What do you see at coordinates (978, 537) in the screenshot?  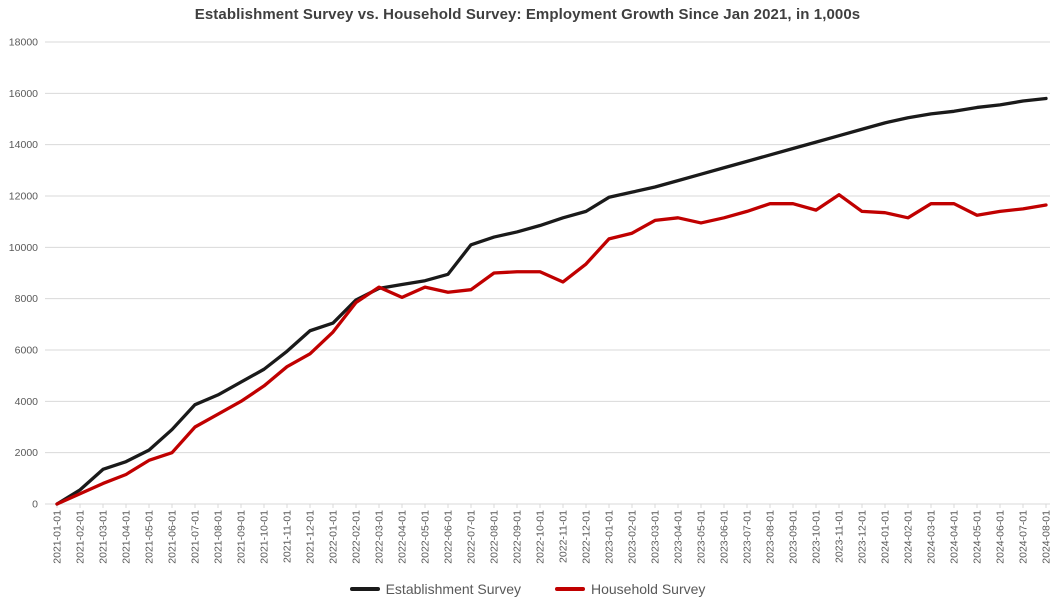 I see `x-tick-label: 2024-05-01` at bounding box center [978, 537].